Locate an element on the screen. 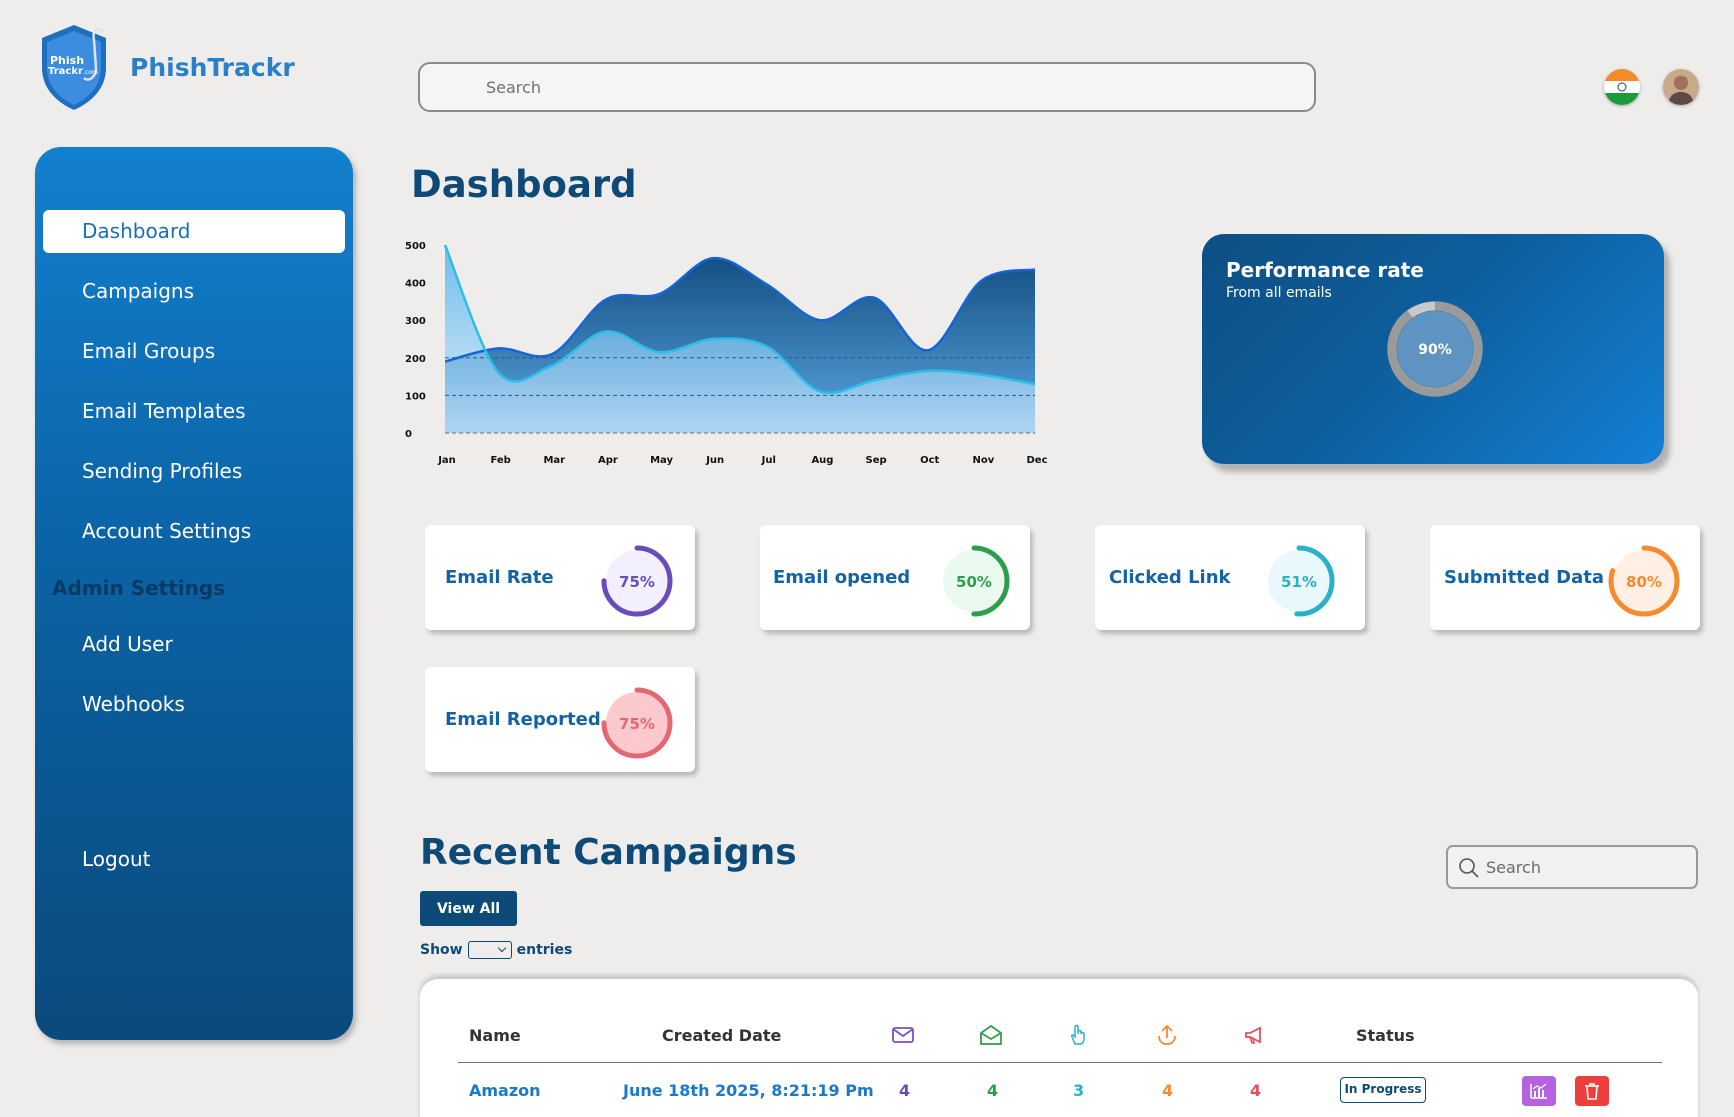 The image size is (1734, 1117). x-tick-label: Mar is located at coordinates (554, 460).